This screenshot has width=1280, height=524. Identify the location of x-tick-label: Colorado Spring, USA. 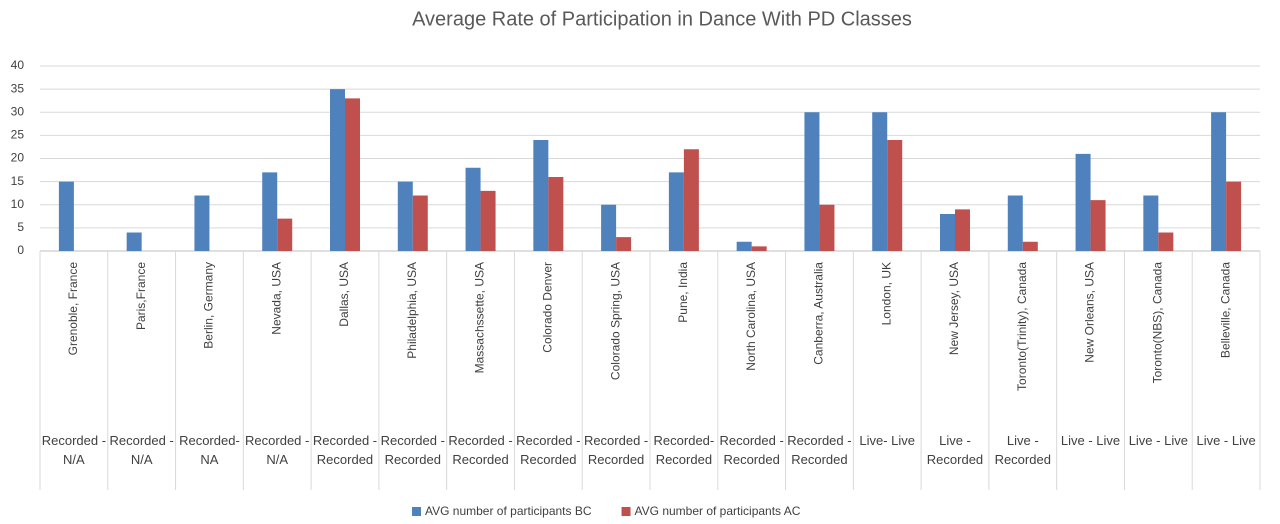
(615, 321).